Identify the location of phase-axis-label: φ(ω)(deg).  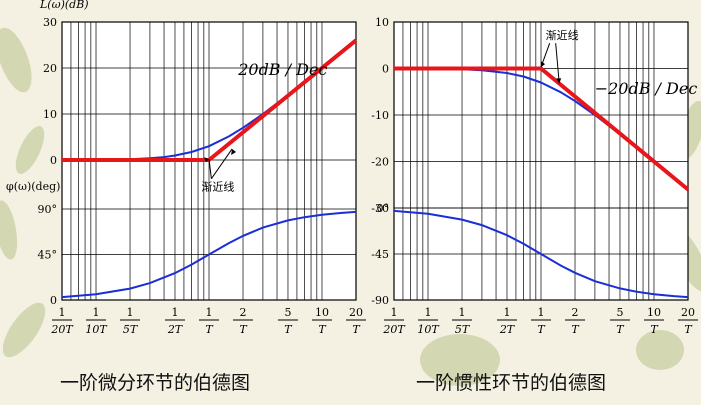
(33, 186).